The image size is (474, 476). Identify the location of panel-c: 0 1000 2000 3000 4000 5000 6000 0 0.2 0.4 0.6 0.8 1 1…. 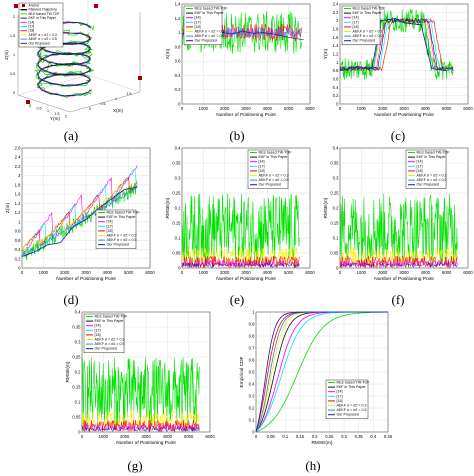
(396, 63).